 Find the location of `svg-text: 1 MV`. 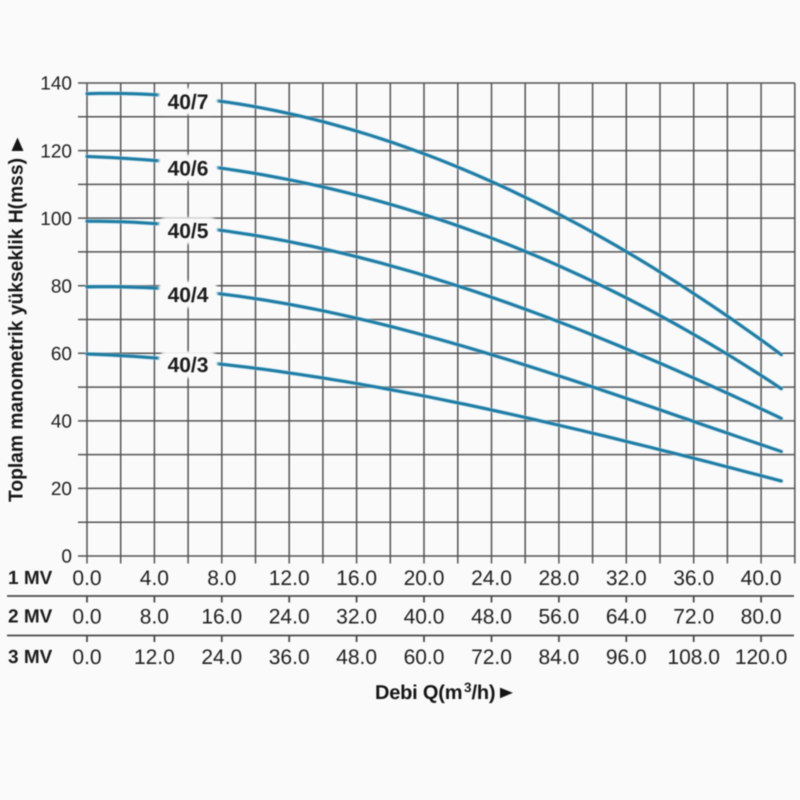

svg-text: 1 MV is located at coordinates (30, 578).